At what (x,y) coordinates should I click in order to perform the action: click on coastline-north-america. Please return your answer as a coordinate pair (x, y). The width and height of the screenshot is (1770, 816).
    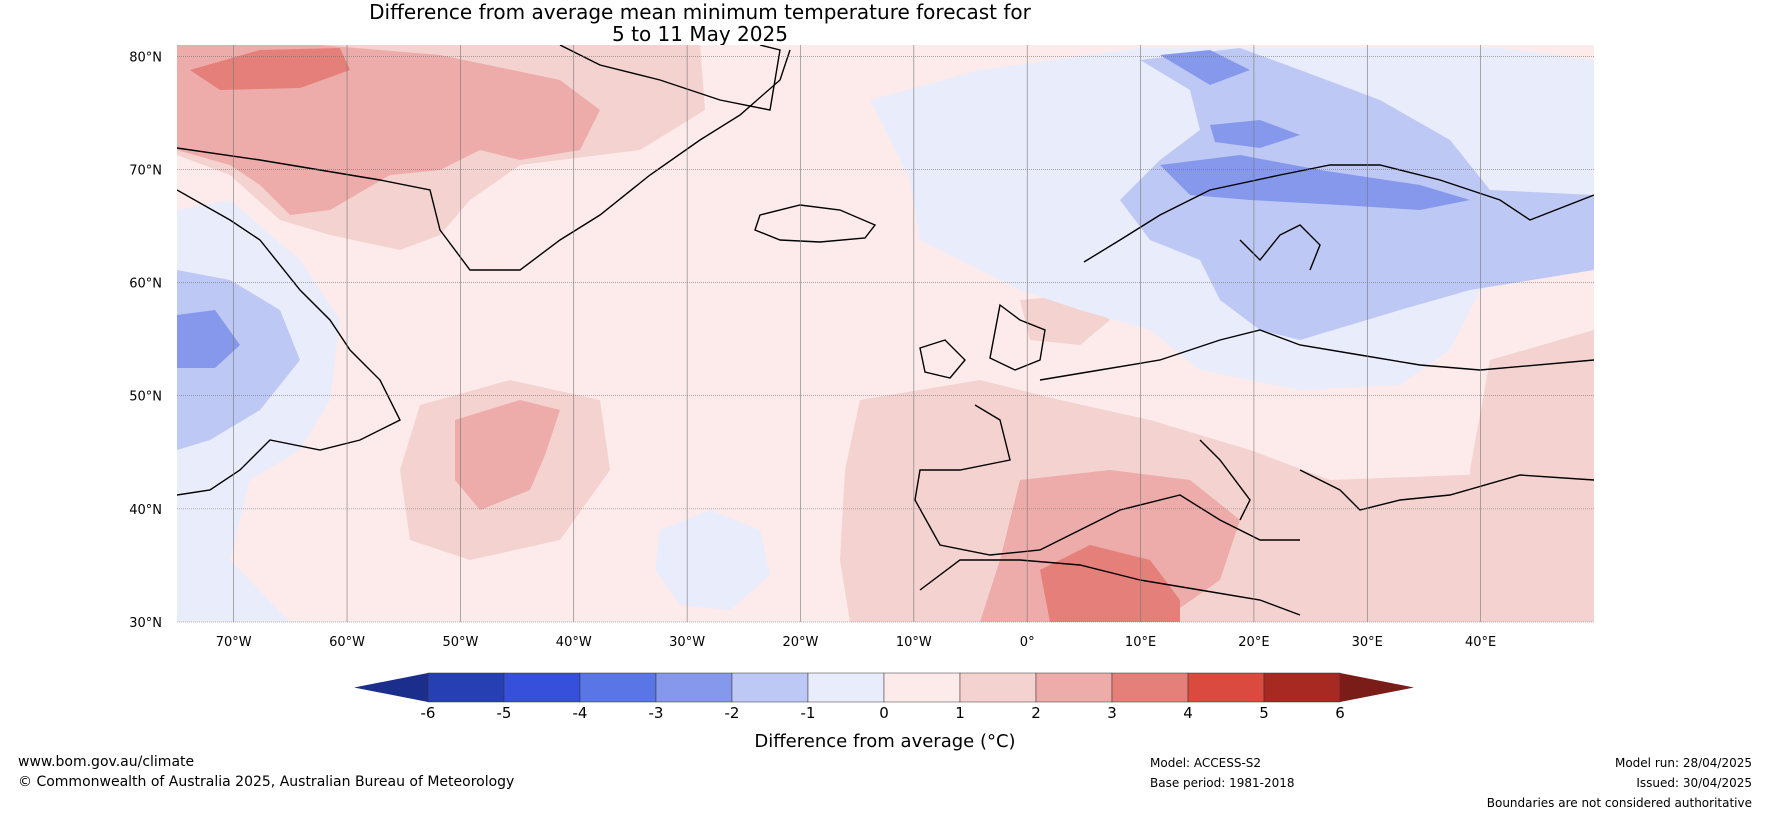
    Looking at the image, I should click on (289, 342).